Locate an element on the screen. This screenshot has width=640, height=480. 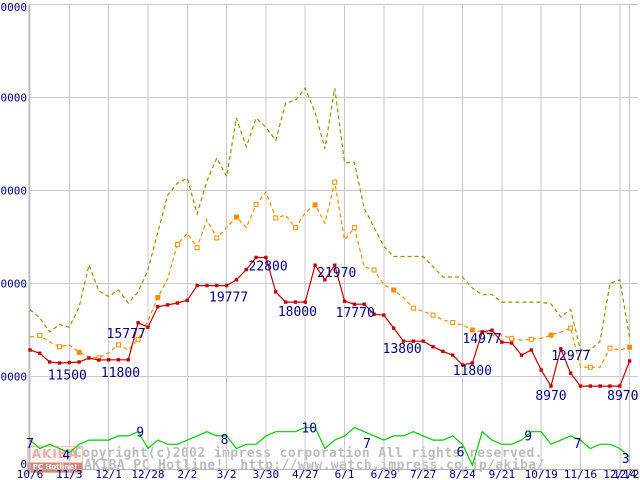
price-point-label: 21970 is located at coordinates (336, 273).